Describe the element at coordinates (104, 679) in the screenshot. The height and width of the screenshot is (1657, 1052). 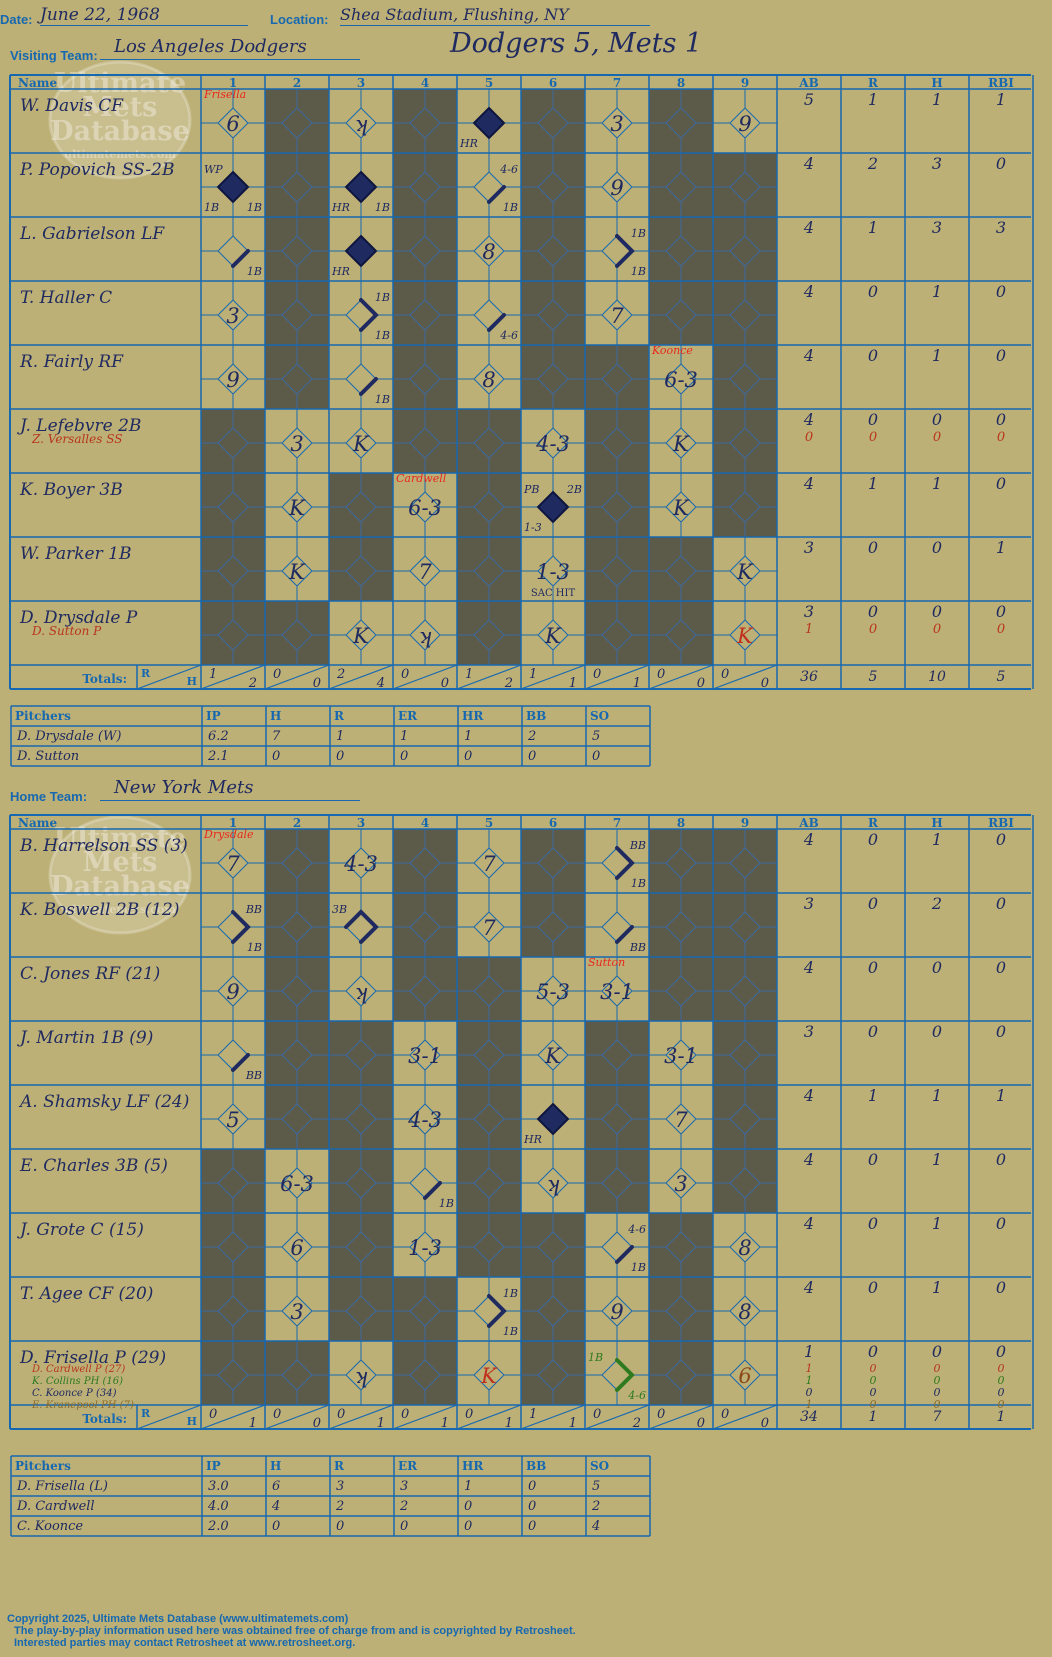
I see `totals-label: Totals:` at that location.